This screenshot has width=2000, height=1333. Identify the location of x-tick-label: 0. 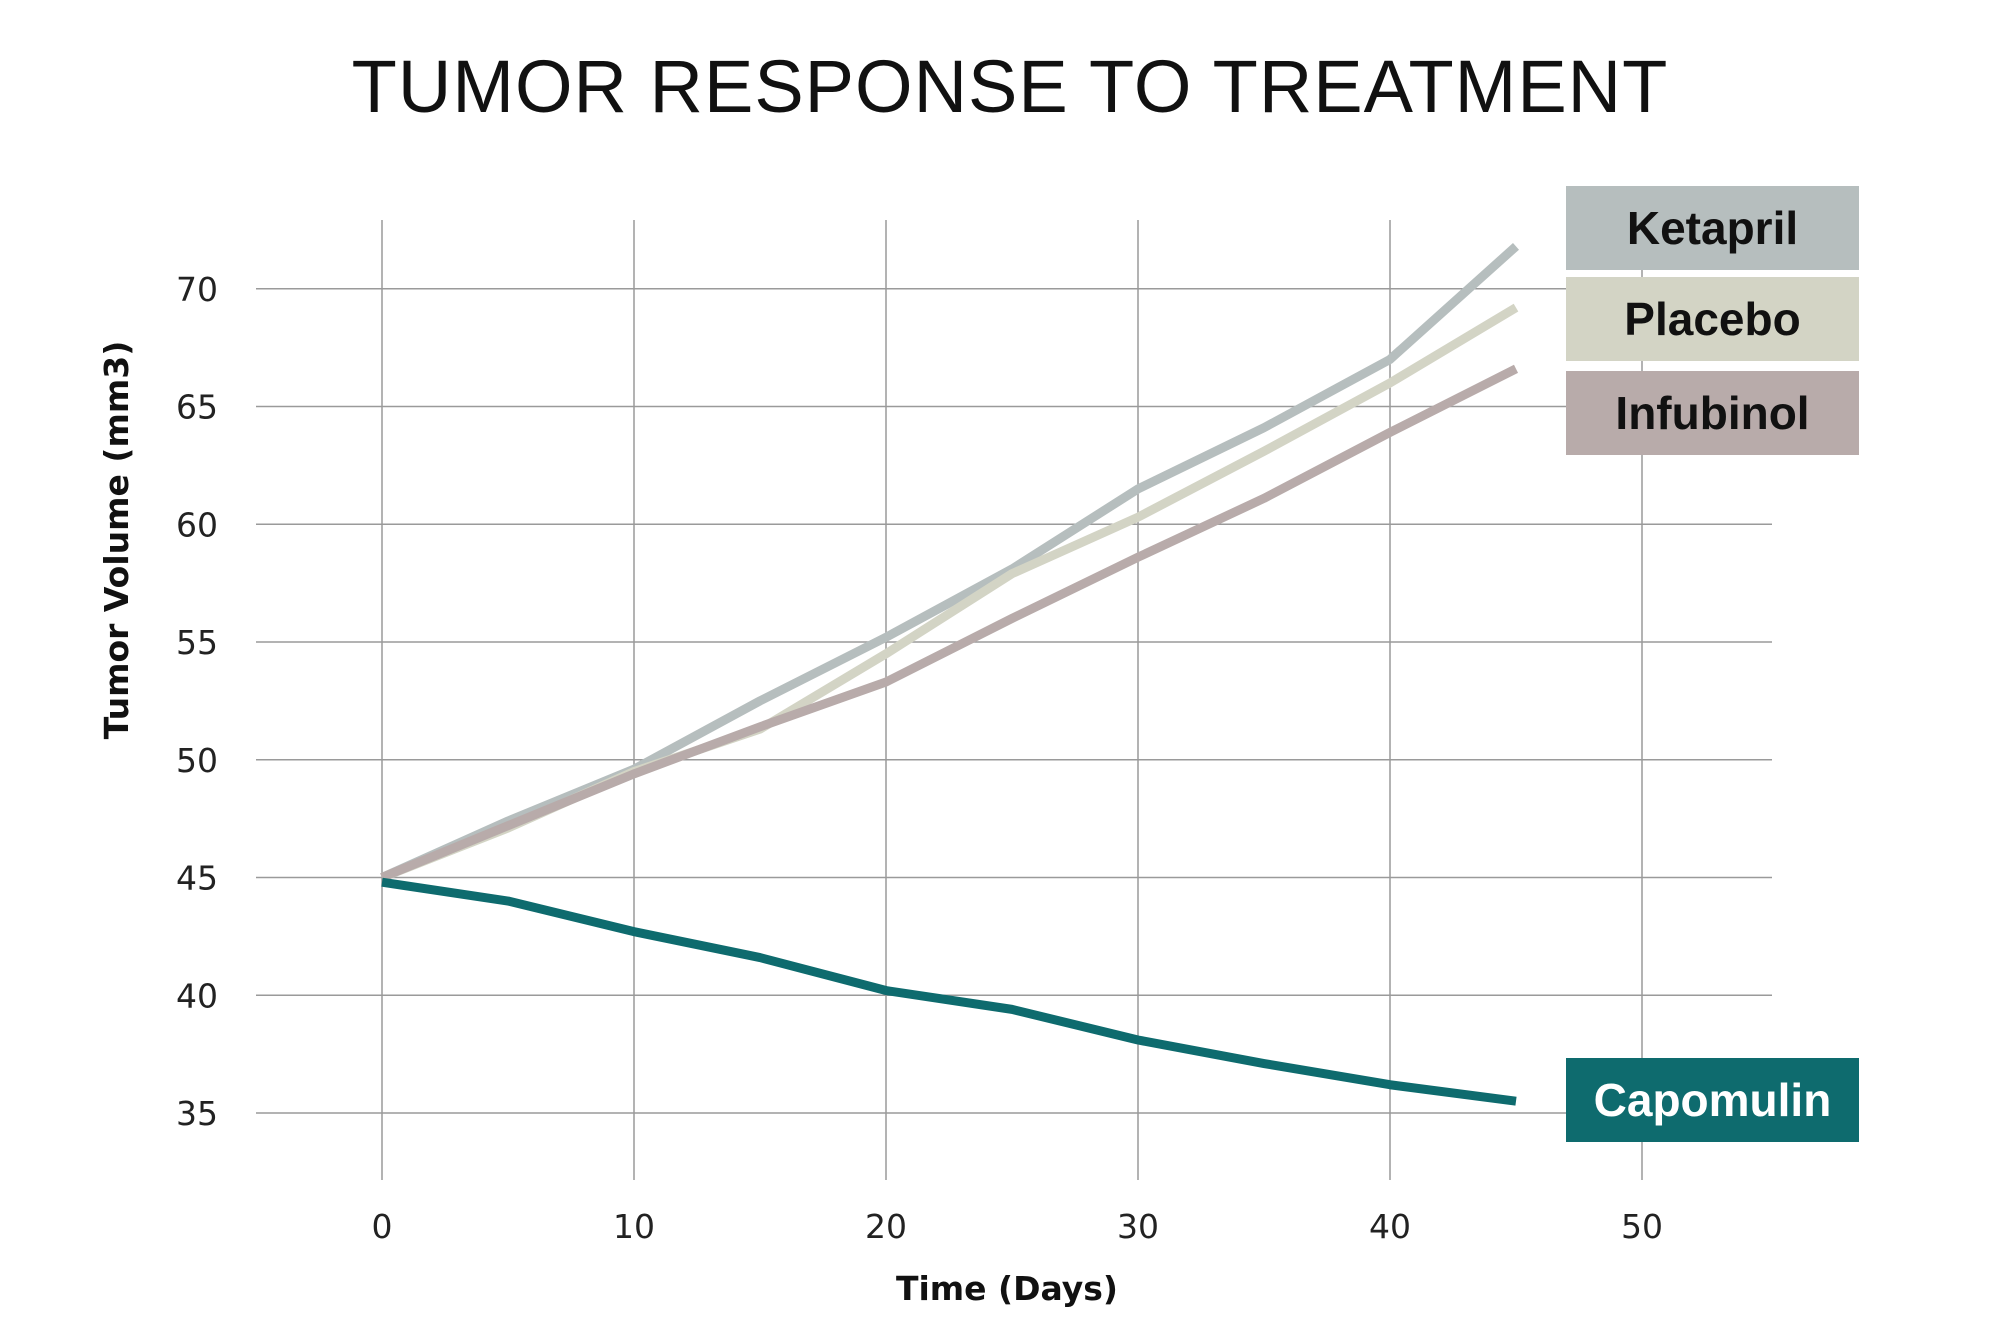
(382, 1226).